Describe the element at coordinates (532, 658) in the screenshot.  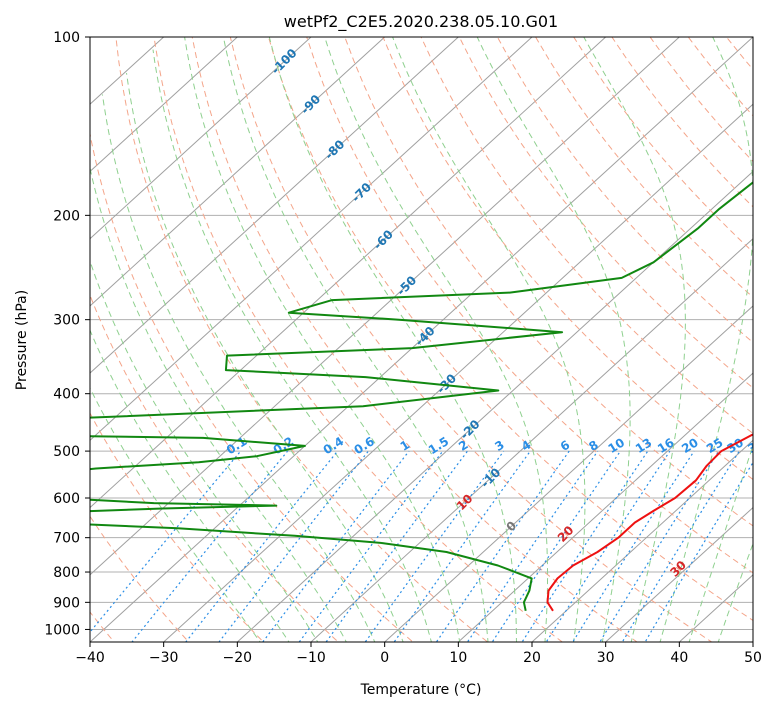
I see `x-tick-label: 20` at that location.